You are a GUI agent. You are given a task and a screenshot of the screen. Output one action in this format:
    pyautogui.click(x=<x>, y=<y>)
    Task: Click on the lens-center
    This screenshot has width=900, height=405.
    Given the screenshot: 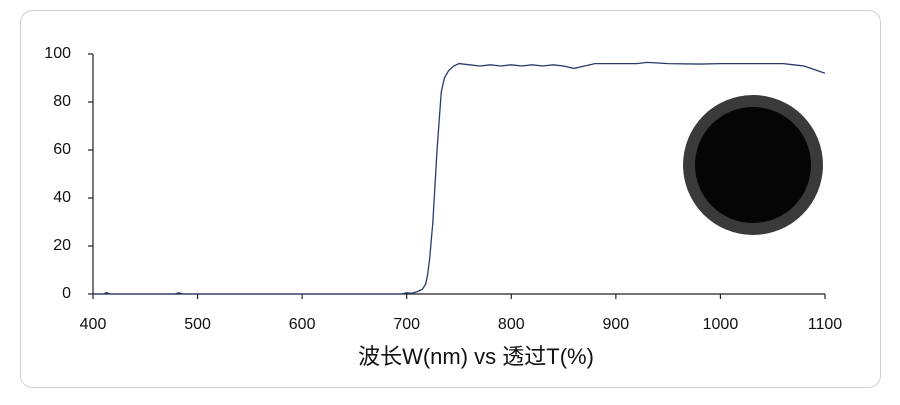 What is the action you would take?
    pyautogui.click(x=753, y=165)
    